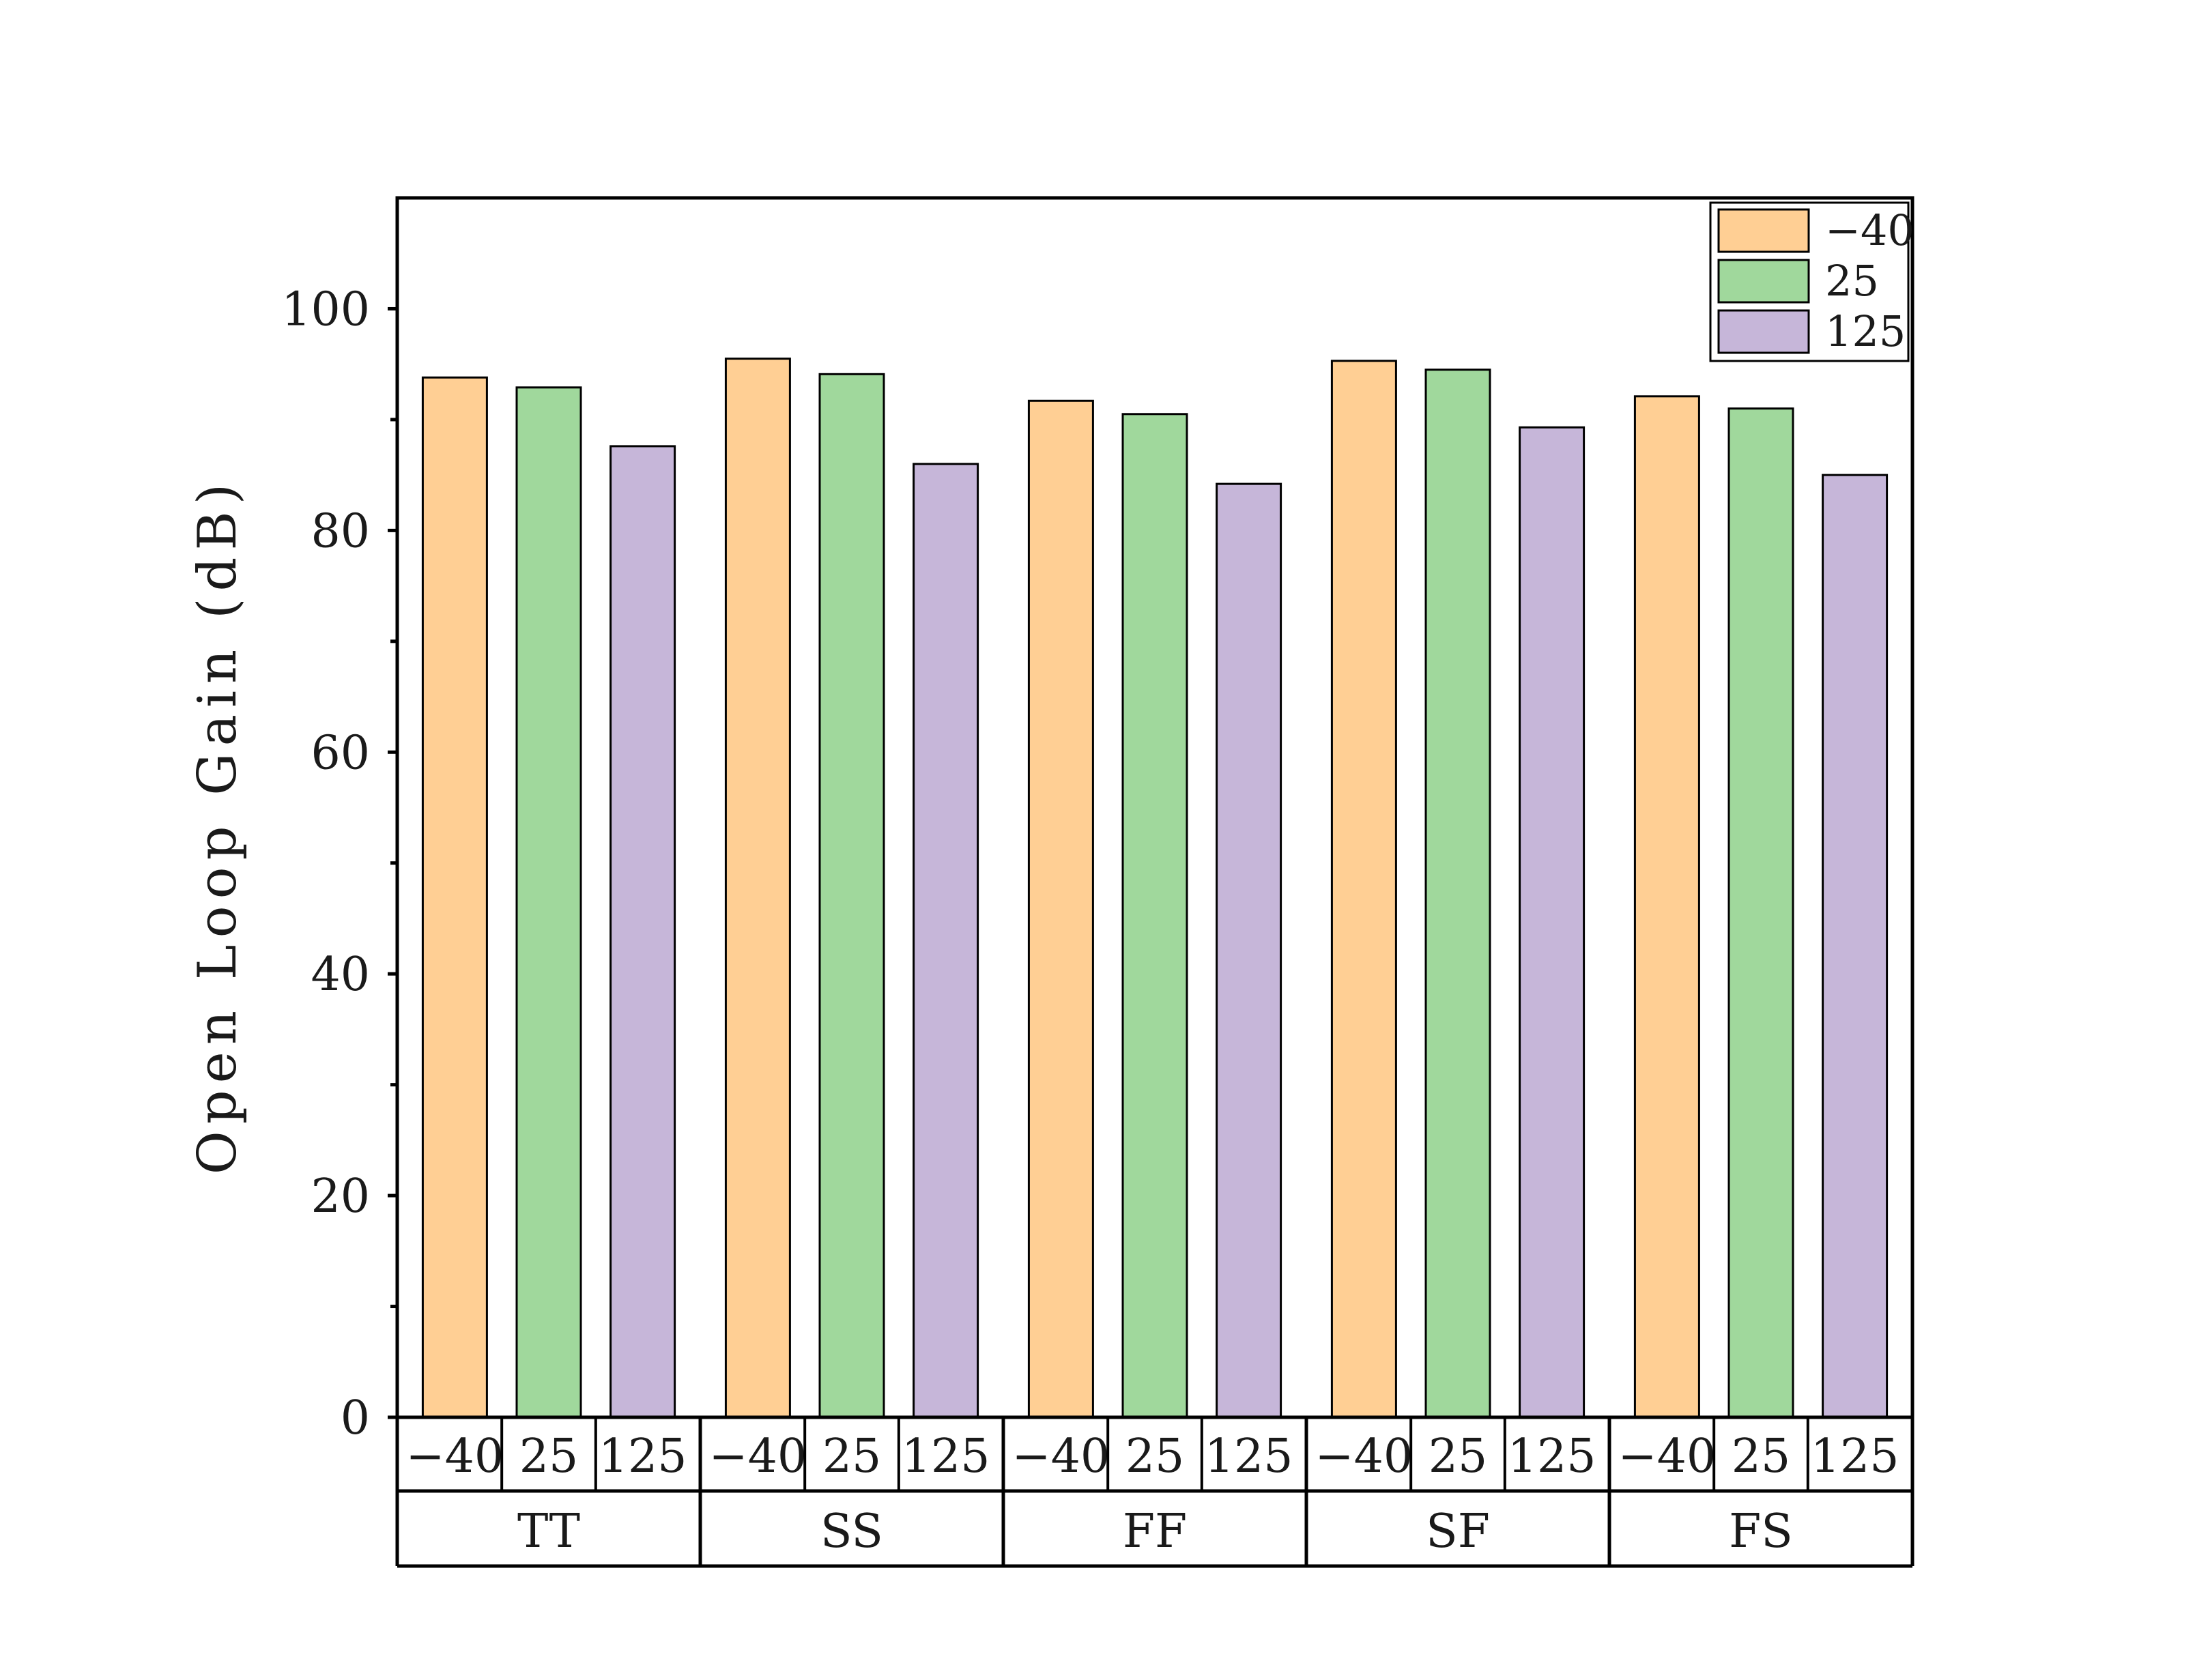 Image resolution: width=2195 pixels, height=1680 pixels. I want to click on legend-label: −40, so click(1869, 230).